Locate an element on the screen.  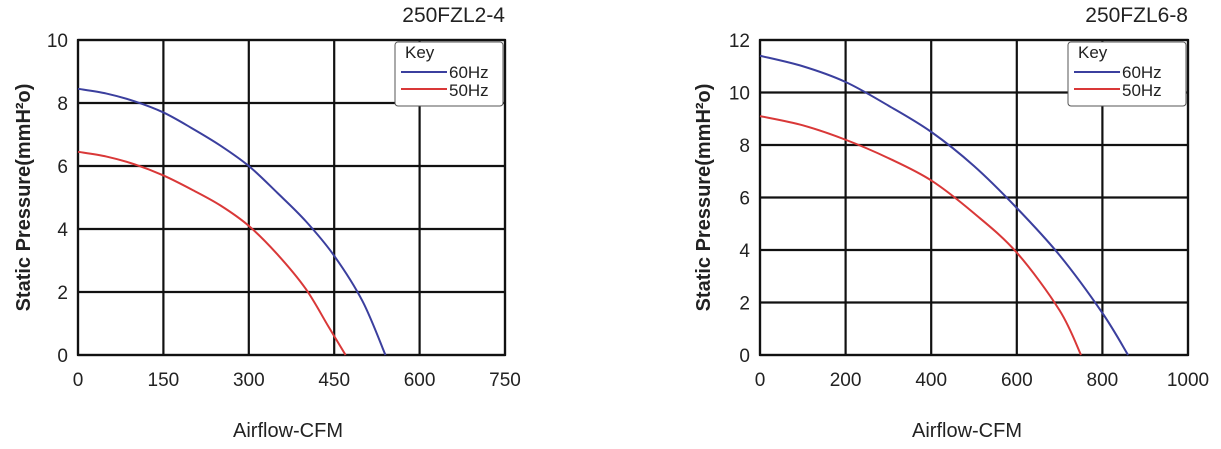
y-tick-label: 12 is located at coordinates (739, 41).